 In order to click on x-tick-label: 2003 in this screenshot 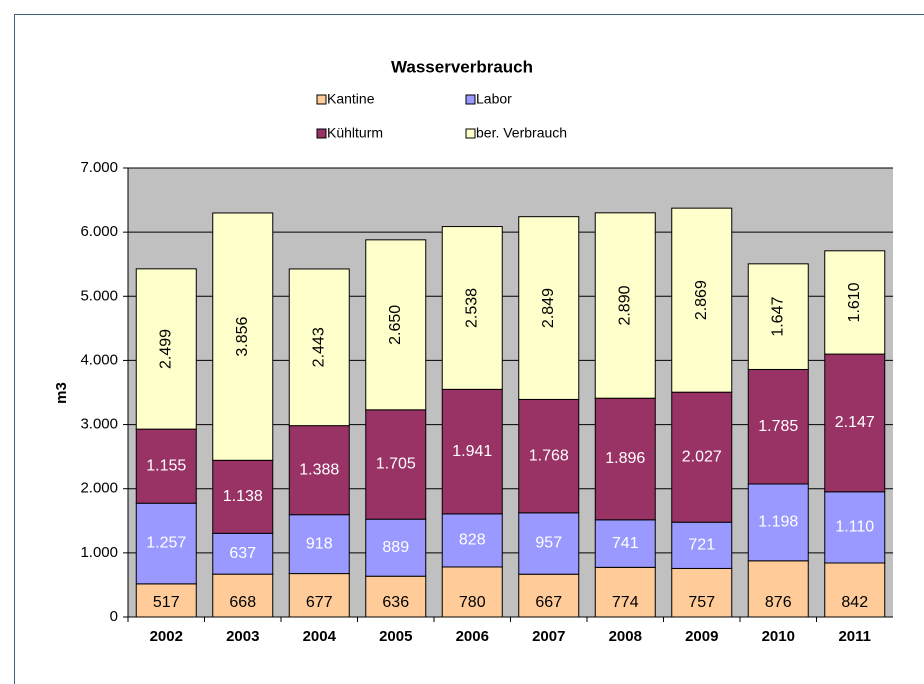, I will do `click(242, 636)`.